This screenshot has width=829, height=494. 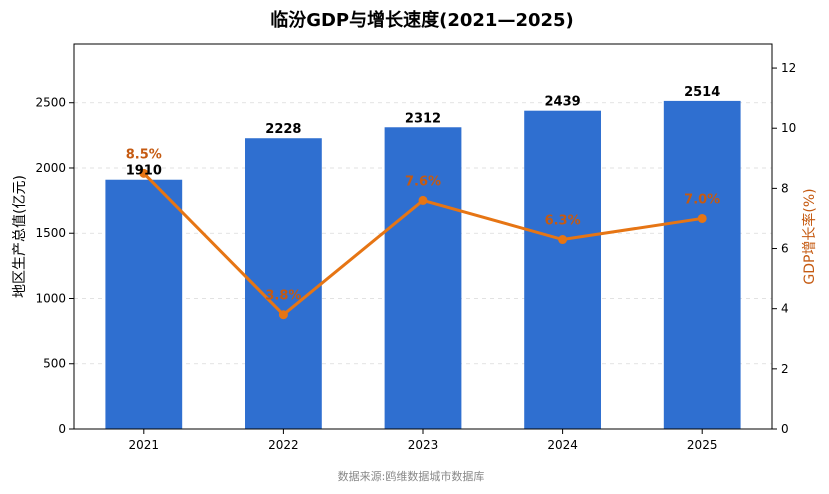 I want to click on bar-value-label: 2514, so click(x=702, y=92).